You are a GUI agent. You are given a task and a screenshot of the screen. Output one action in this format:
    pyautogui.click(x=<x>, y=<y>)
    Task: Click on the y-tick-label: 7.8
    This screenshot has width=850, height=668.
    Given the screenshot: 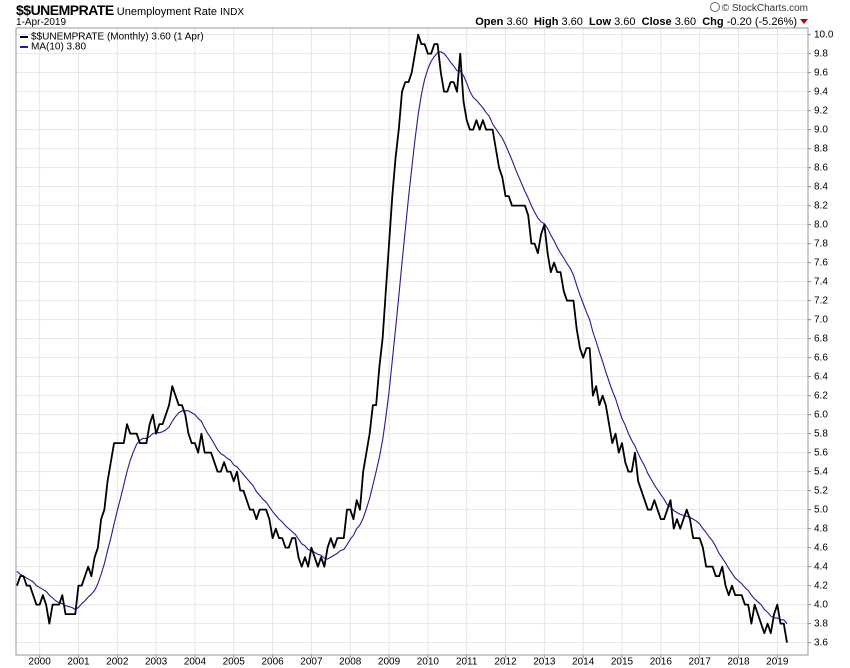 What is the action you would take?
    pyautogui.click(x=821, y=243)
    